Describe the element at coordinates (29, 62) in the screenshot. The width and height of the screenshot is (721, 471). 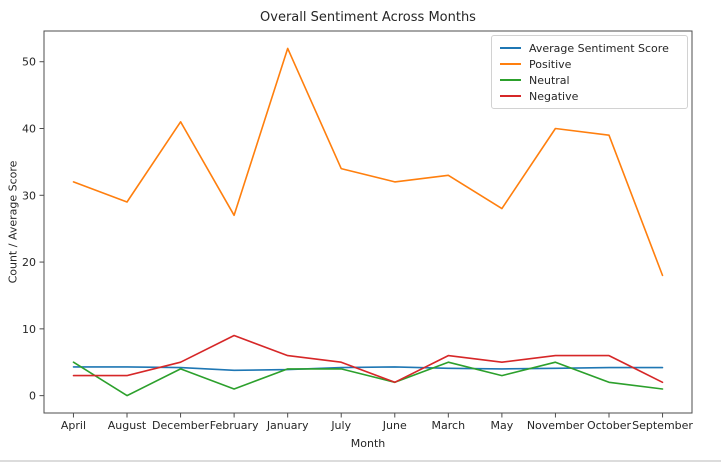
I see `y-tick-label: 50` at that location.